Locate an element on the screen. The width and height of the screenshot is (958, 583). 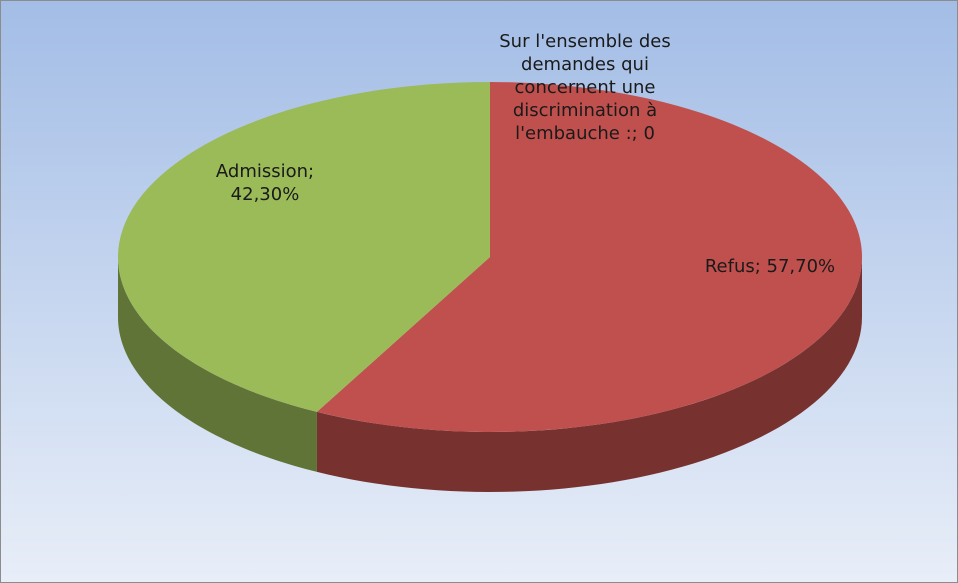
label-value: 0 is located at coordinates (649, 133).